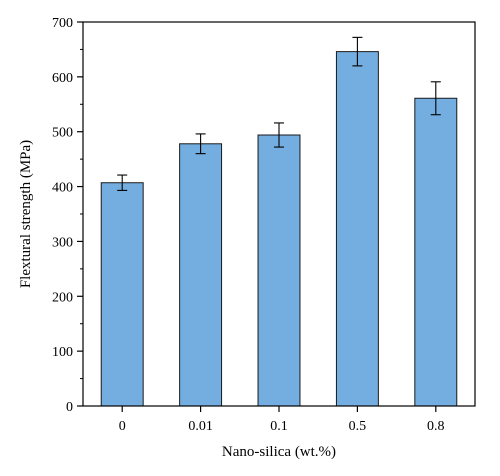 Image resolution: width=500 pixels, height=476 pixels. Describe the element at coordinates (436, 252) in the screenshot. I see `bar-0.8` at that location.